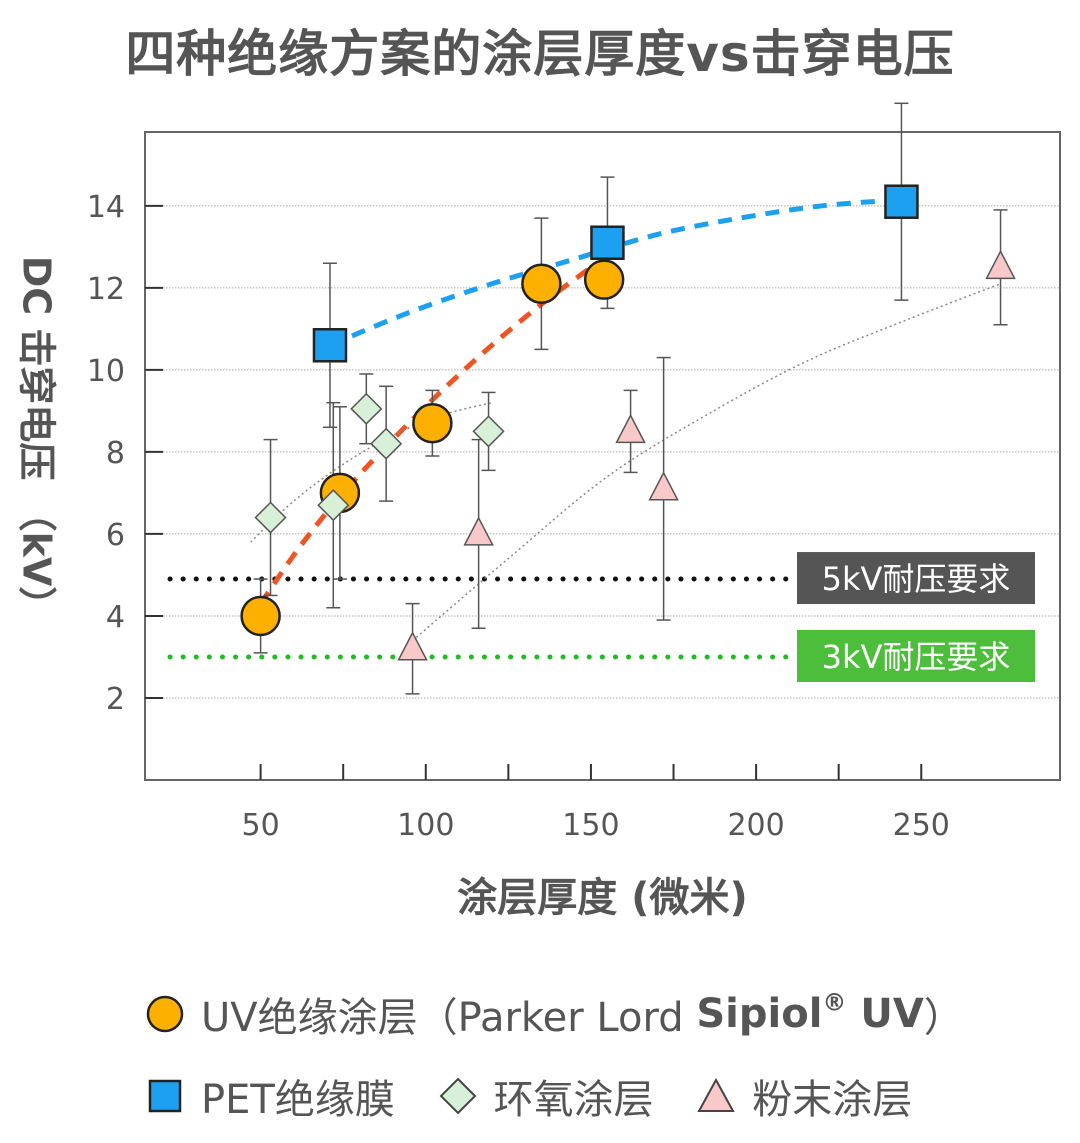  What do you see at coordinates (557, 1018) in the screenshot?
I see `legend-uv-paren-open: （Parker Lord` at bounding box center [557, 1018].